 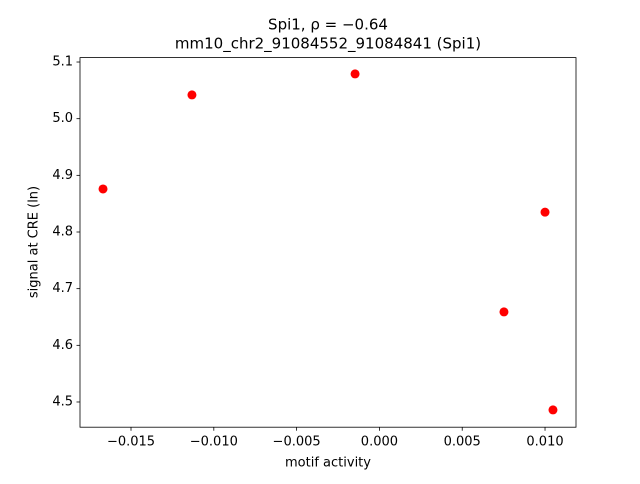 What do you see at coordinates (328, 25) in the screenshot?
I see `chart-title: Spi1, ρ = −0.64` at bounding box center [328, 25].